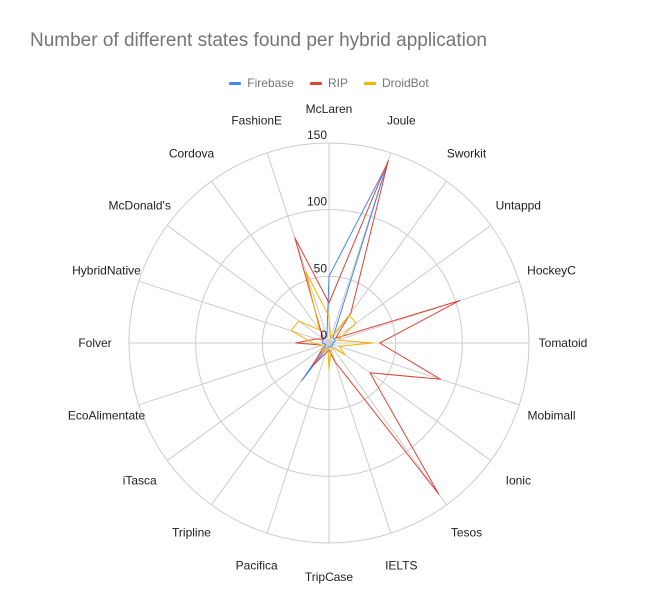  What do you see at coordinates (94, 343) in the screenshot?
I see `category-label-folver: Folver` at bounding box center [94, 343].